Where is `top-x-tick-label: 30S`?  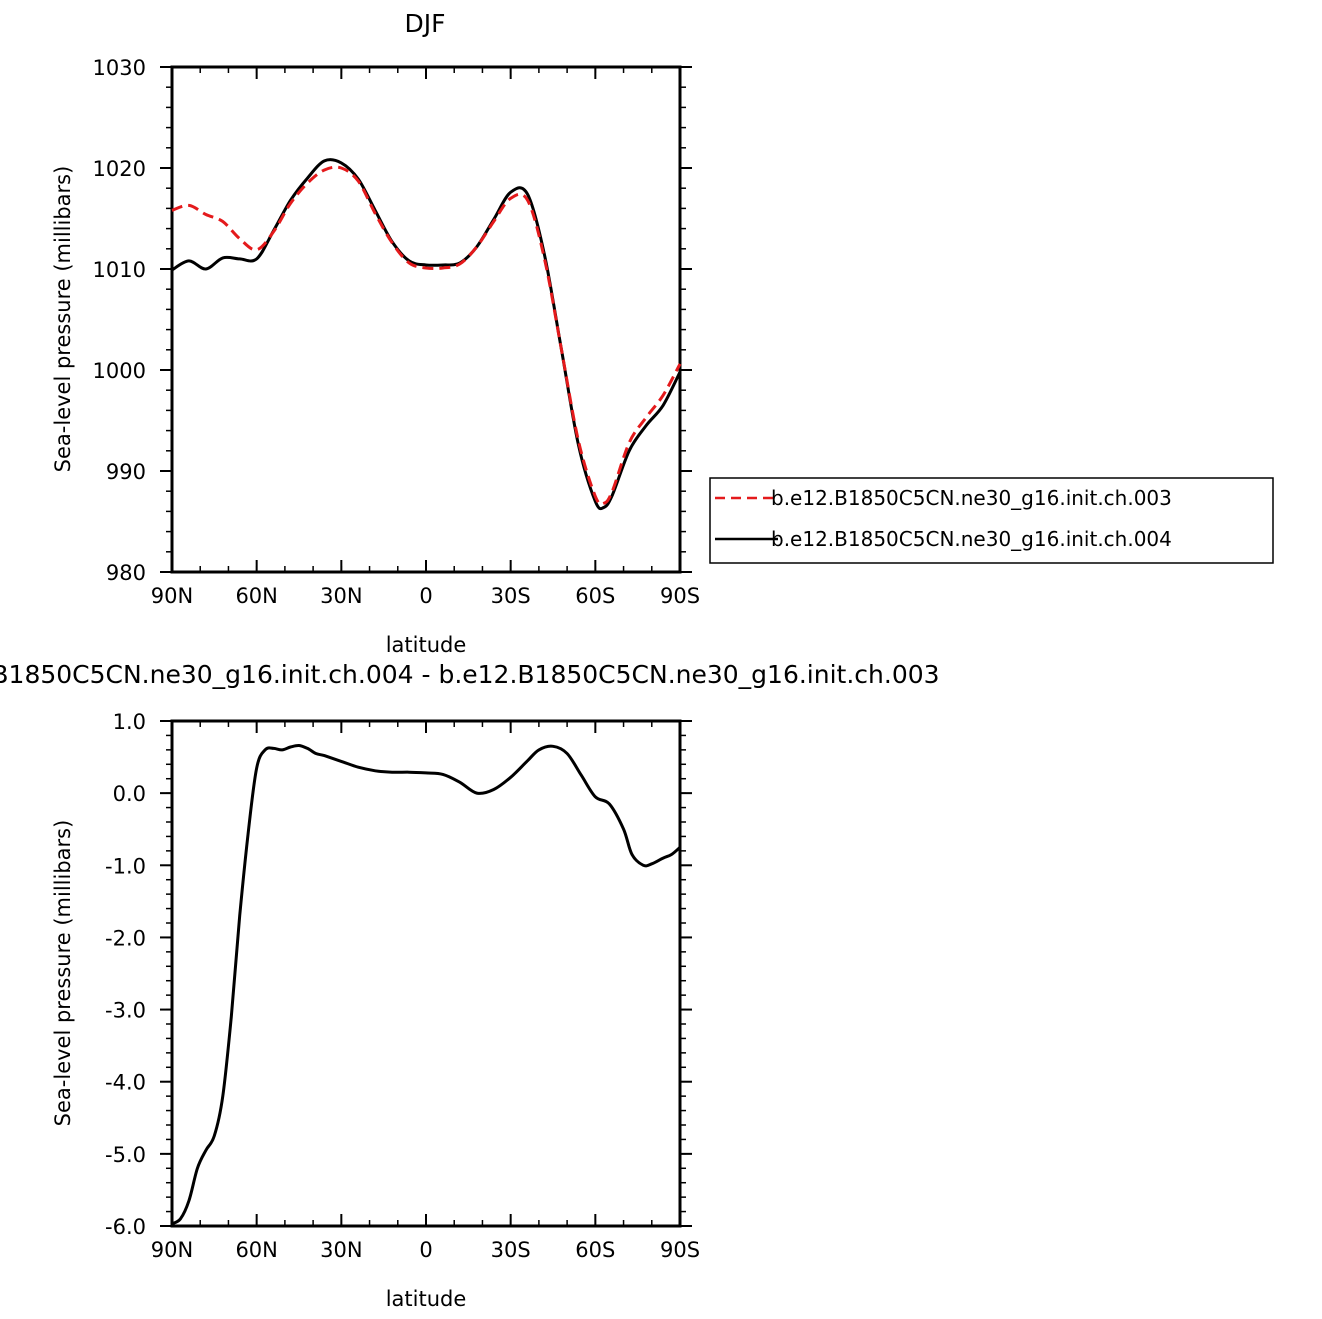
top-x-tick-label: 30S is located at coordinates (511, 596).